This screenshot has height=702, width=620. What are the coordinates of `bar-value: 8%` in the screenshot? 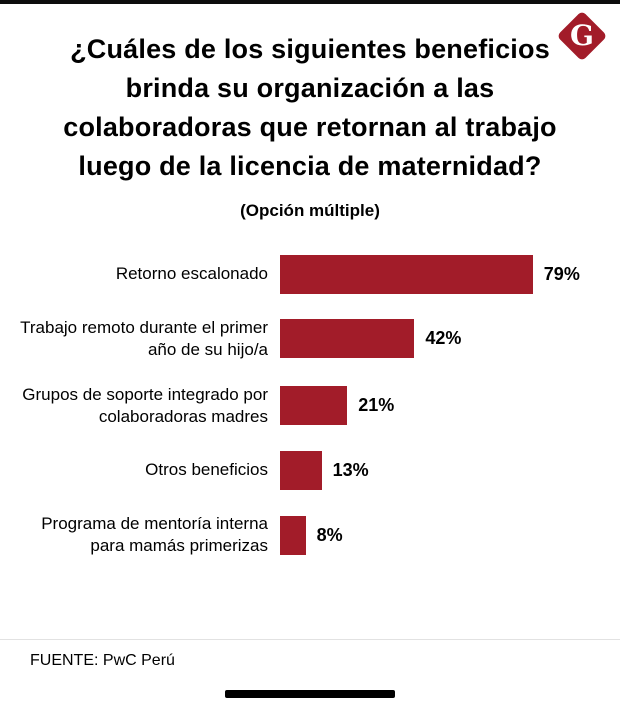 It's located at (329, 534).